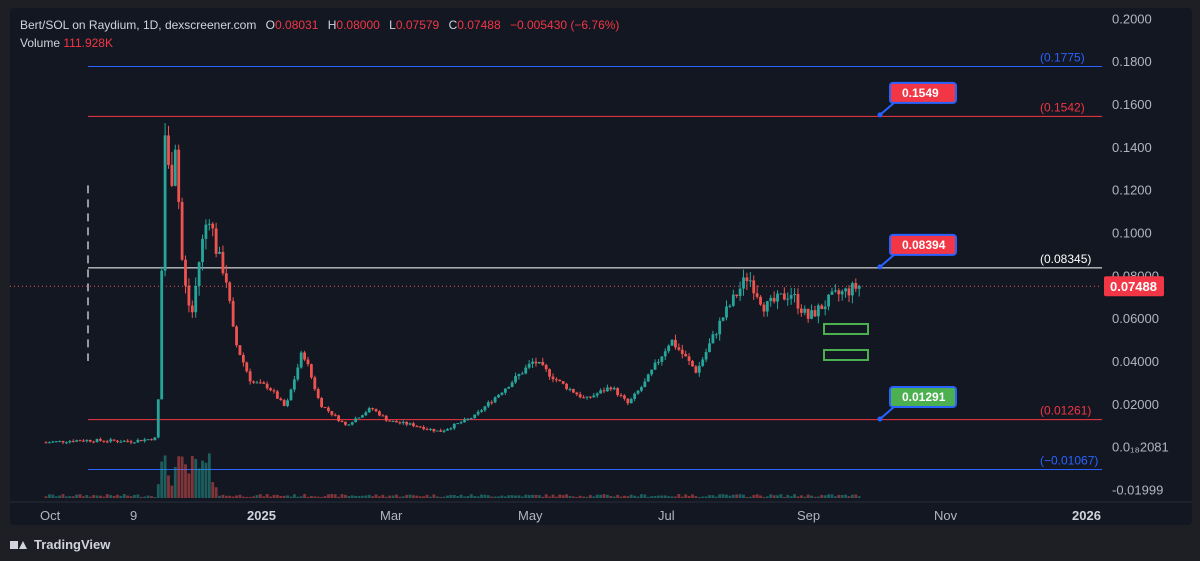 The height and width of the screenshot is (561, 1200). Describe the element at coordinates (358, 25) in the screenshot. I see `high-value: 0.08000` at that location.